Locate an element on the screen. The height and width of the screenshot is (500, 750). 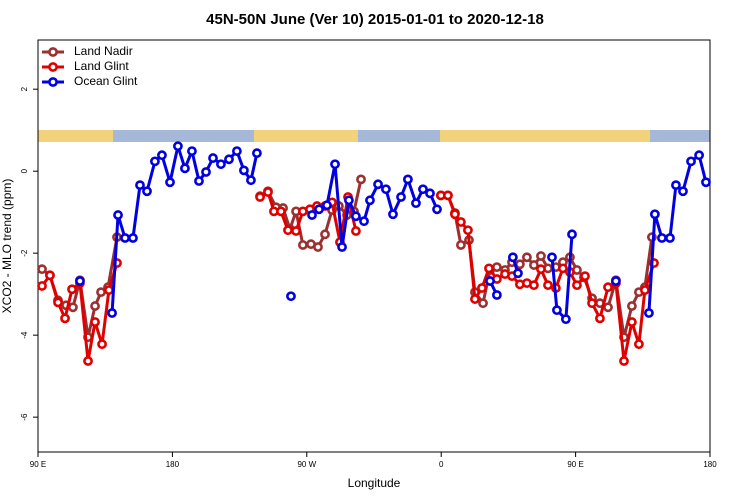
land-ocean-strip is located at coordinates (374, 136).